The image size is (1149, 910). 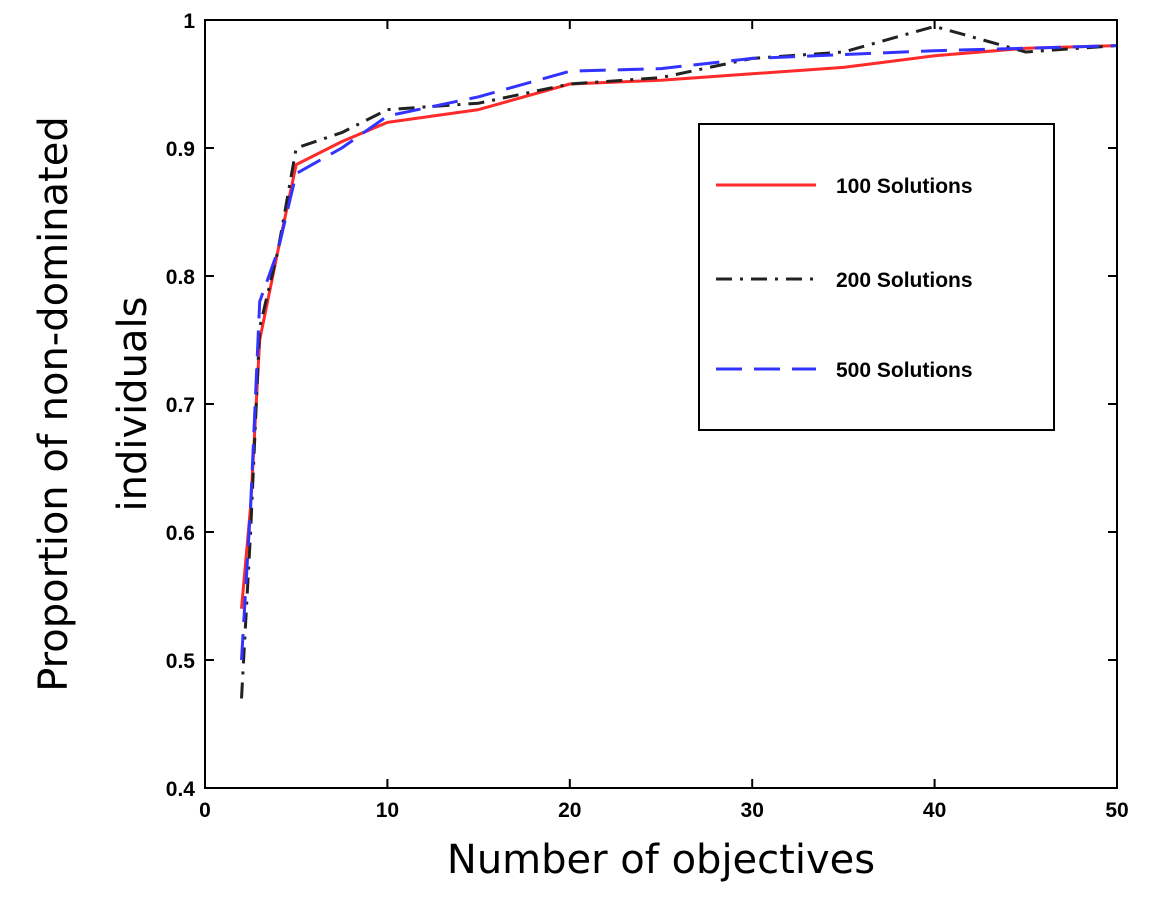 I want to click on x-axis-title: Number of objectives, so click(x=661, y=860).